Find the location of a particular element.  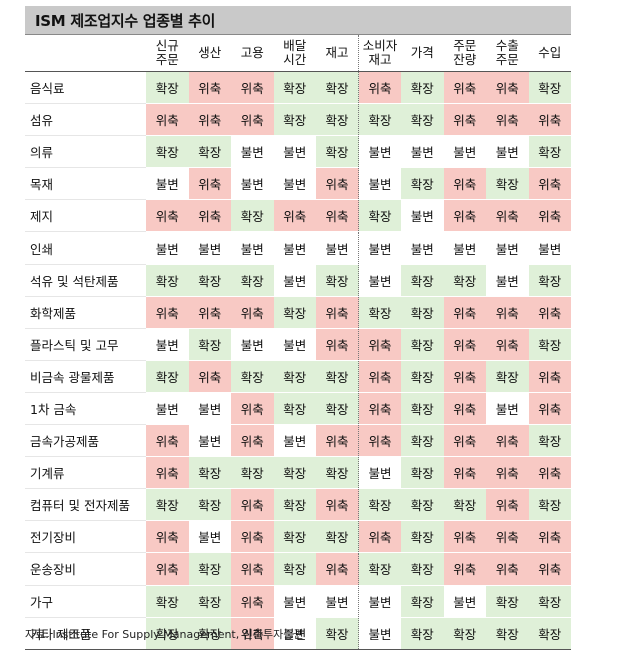

table-row: 기타 제조품 확장 확장 위축 불변 확장 불변 확장 확장 확장 확장 is located at coordinates (298, 633).